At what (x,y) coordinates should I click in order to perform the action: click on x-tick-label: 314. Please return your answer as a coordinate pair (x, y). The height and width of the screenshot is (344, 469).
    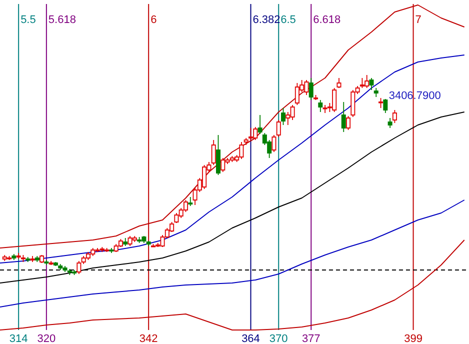
    Looking at the image, I should click on (18, 338).